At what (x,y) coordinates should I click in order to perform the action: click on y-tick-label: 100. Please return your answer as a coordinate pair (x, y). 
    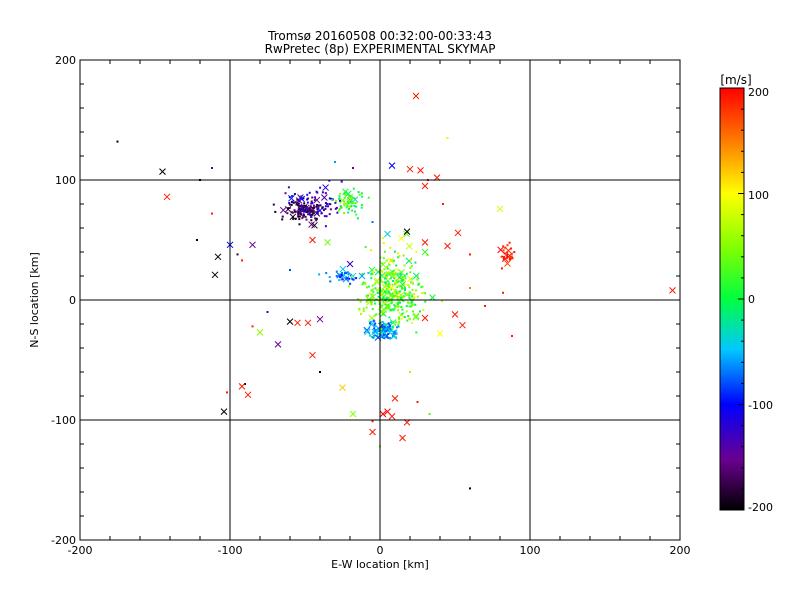
    Looking at the image, I should click on (65, 180).